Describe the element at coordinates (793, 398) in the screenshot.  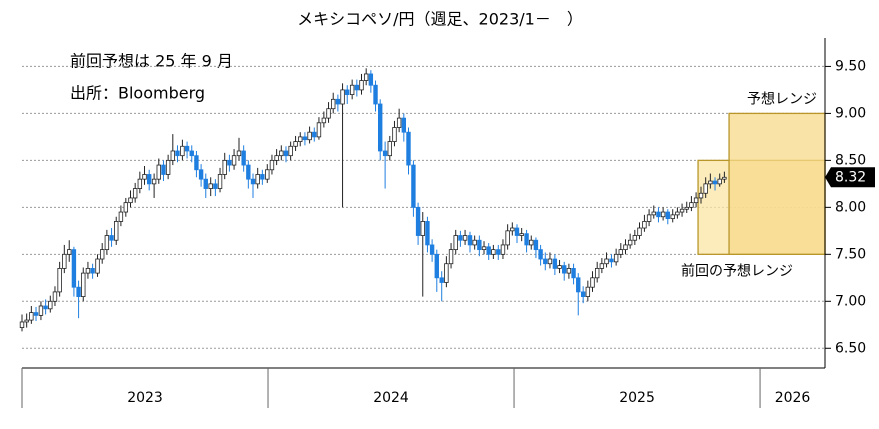
I see `x-tick-label: 2026` at that location.